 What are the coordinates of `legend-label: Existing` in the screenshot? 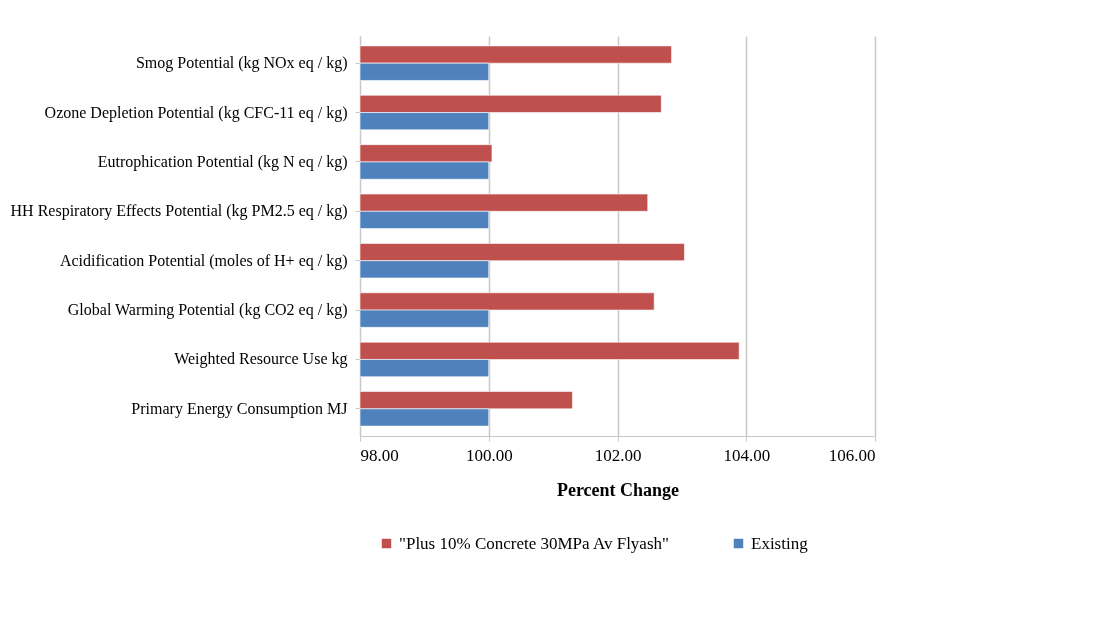 It's located at (780, 543).